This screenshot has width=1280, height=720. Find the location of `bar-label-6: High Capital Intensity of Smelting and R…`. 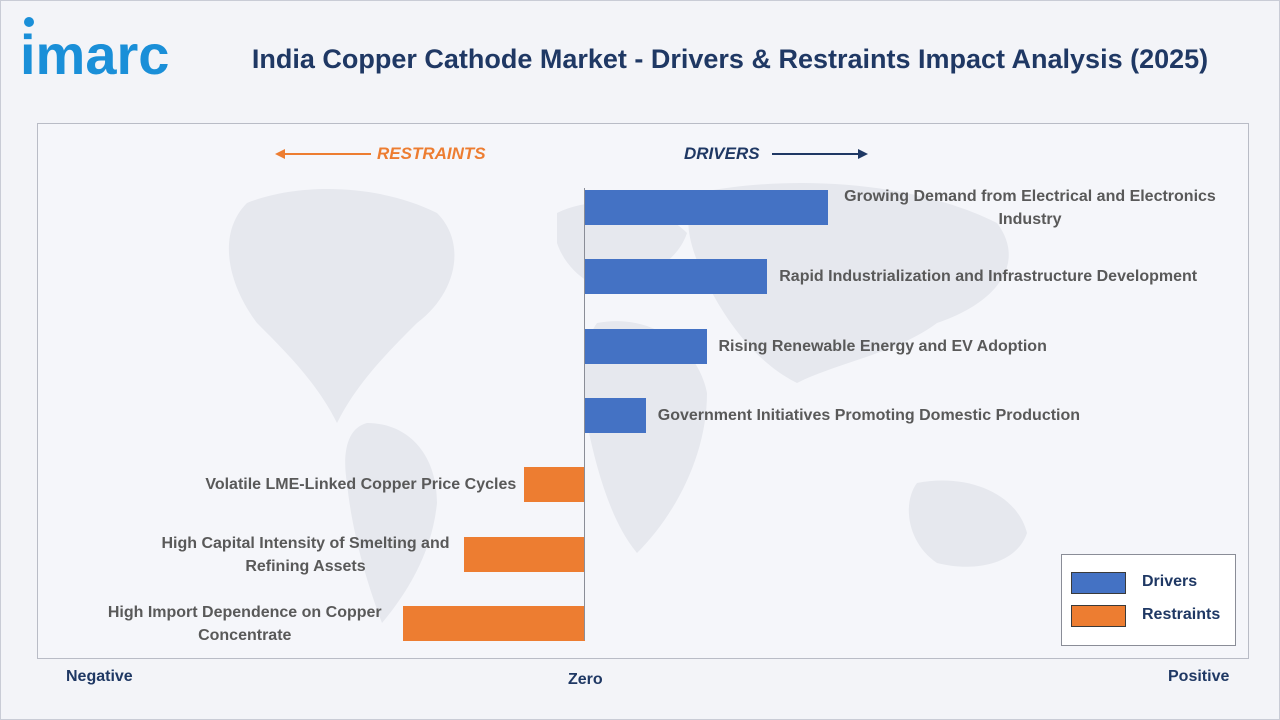

bar-label-6: High Capital Intensity of Smelting and R… is located at coordinates (305, 554).